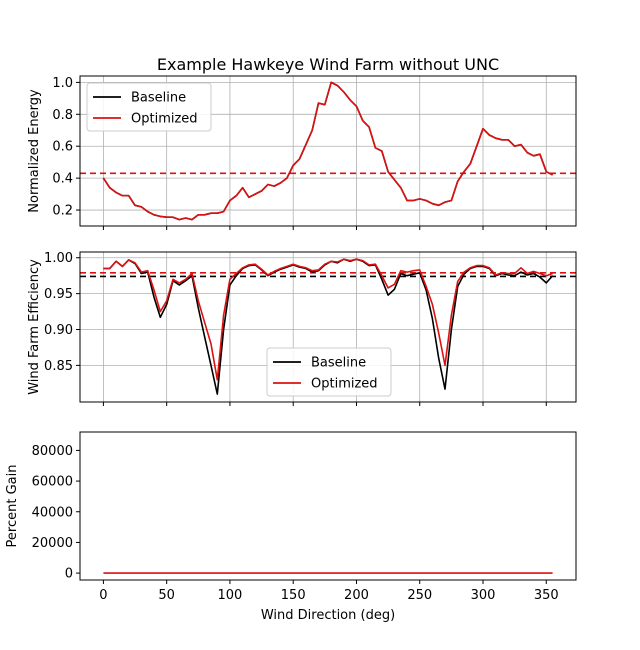  What do you see at coordinates (62, 147) in the screenshot?
I see `y-tick-label: 0.6` at bounding box center [62, 147].